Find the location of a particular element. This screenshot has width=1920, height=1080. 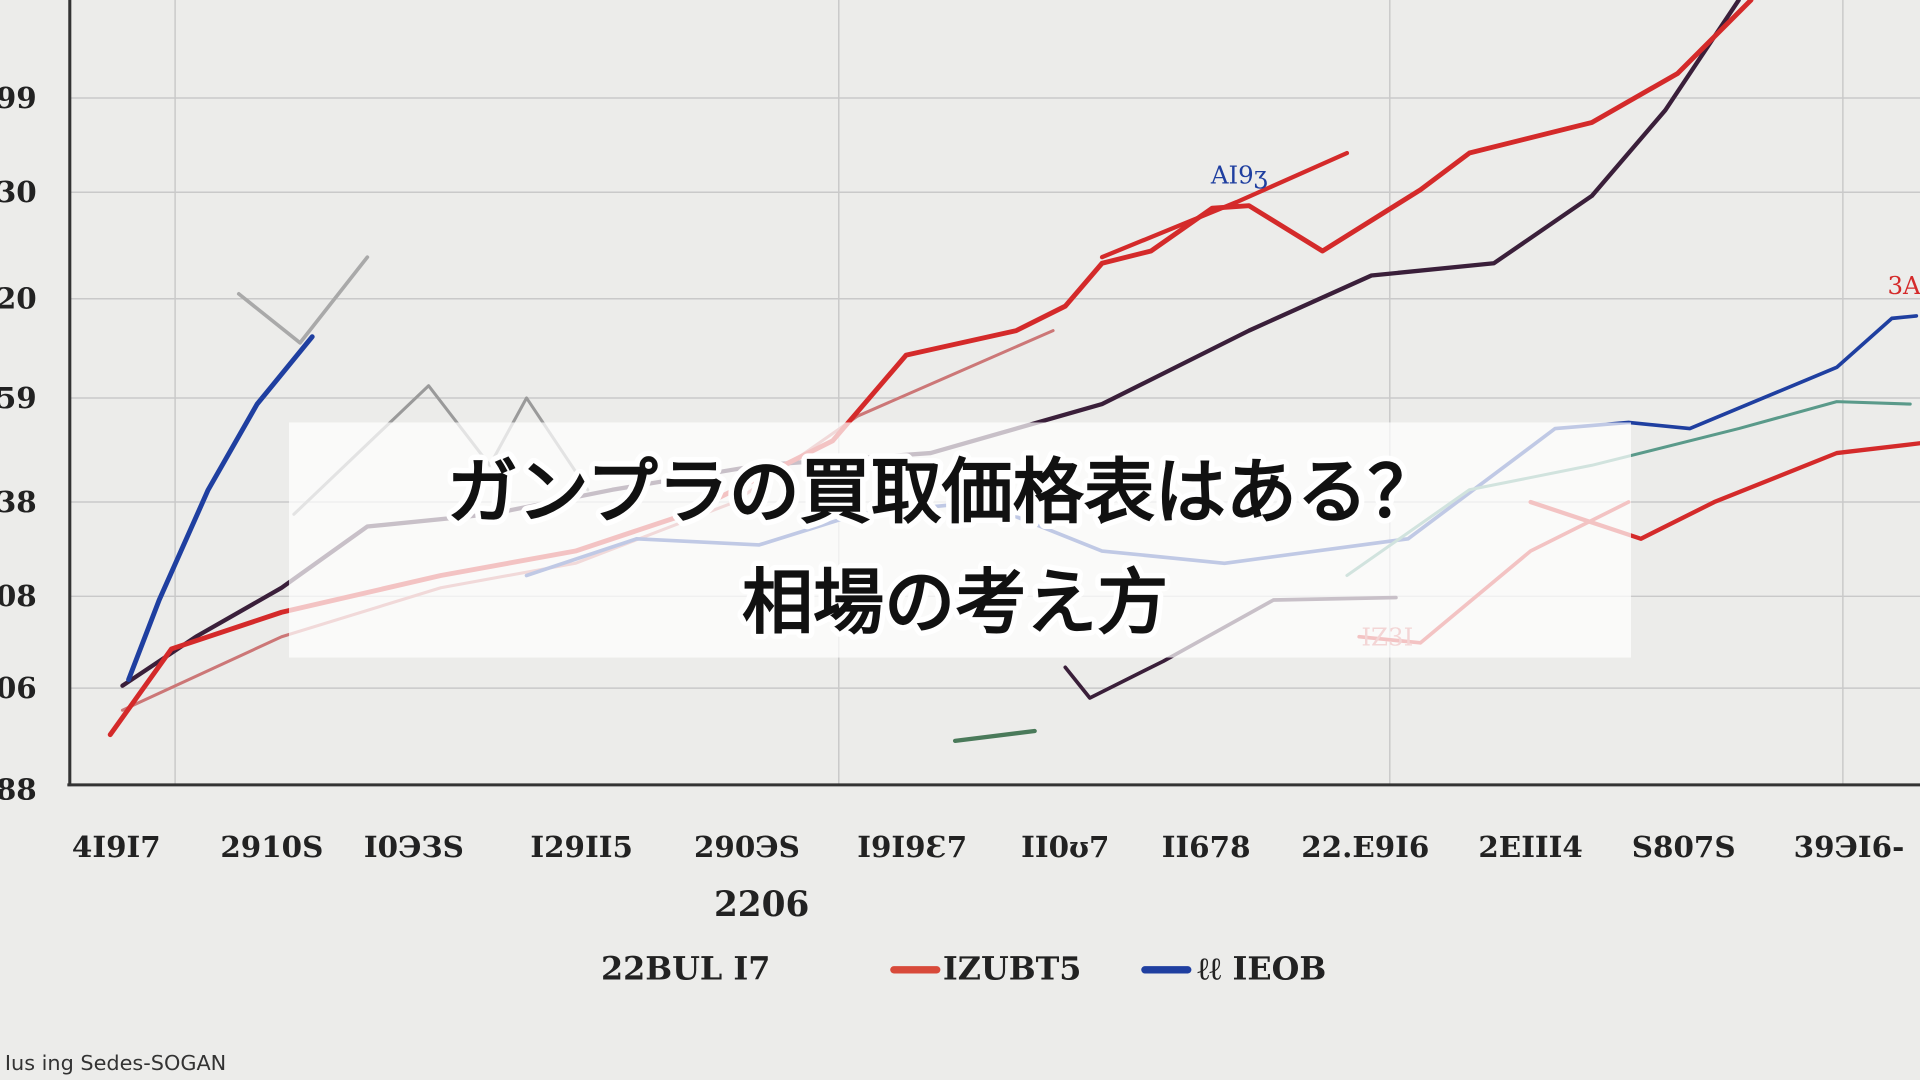

grey-line is located at coordinates (303, 300).